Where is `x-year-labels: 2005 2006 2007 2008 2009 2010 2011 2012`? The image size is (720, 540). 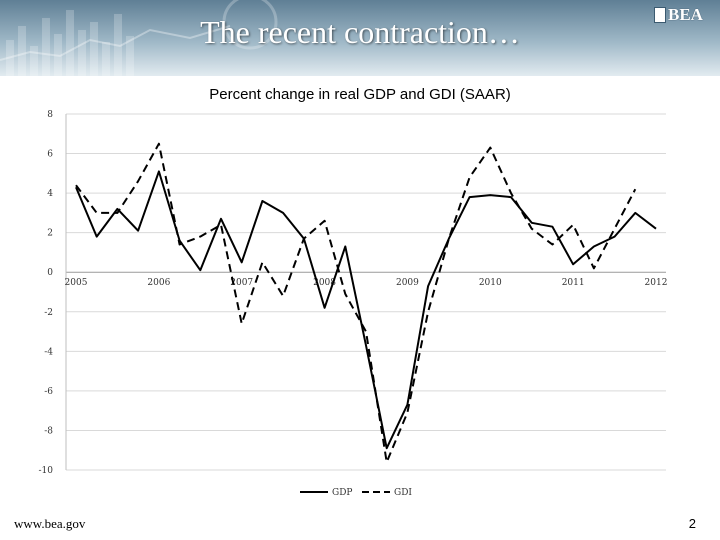 x-year-labels: 2005 2006 2007 2008 2009 2010 2011 2012 is located at coordinates (366, 283).